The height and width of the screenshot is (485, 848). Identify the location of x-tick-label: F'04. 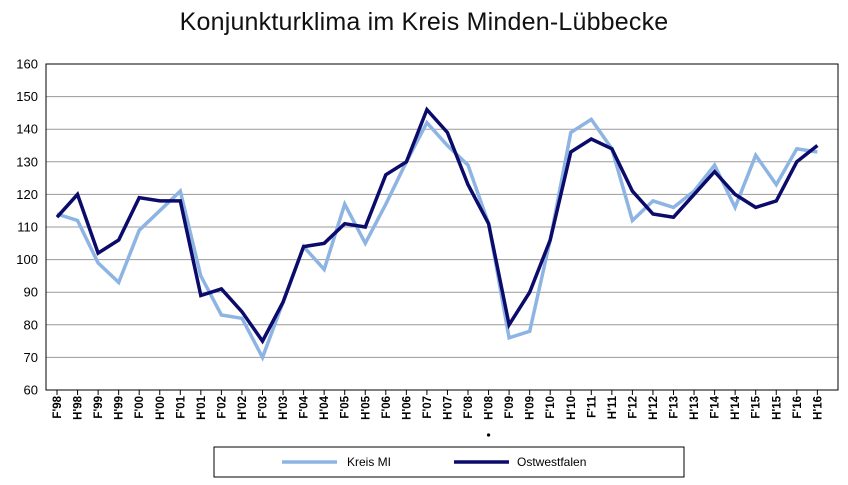
(305, 406).